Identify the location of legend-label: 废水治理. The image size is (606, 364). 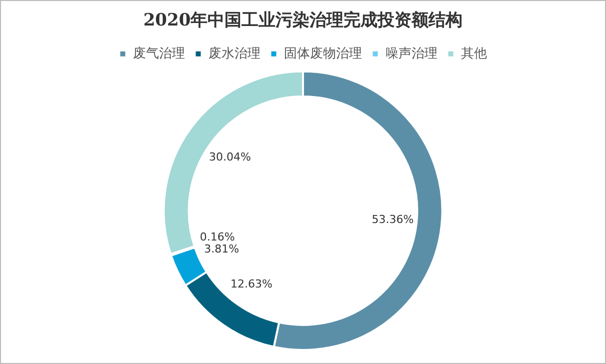
(234, 54).